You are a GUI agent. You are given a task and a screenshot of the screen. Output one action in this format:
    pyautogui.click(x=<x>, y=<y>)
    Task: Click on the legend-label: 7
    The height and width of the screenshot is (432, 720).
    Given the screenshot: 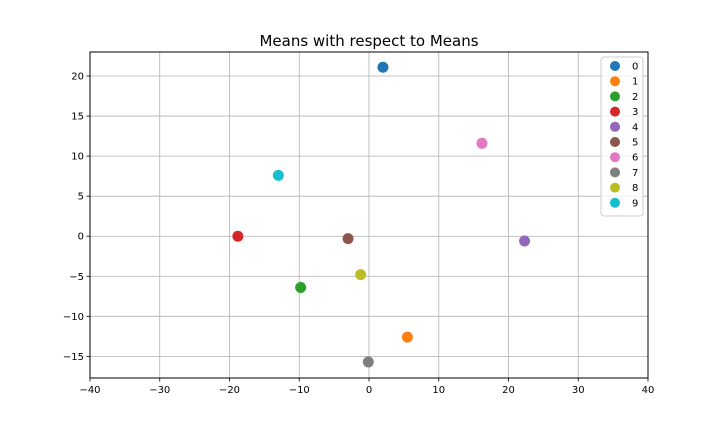 What is the action you would take?
    pyautogui.click(x=635, y=173)
    